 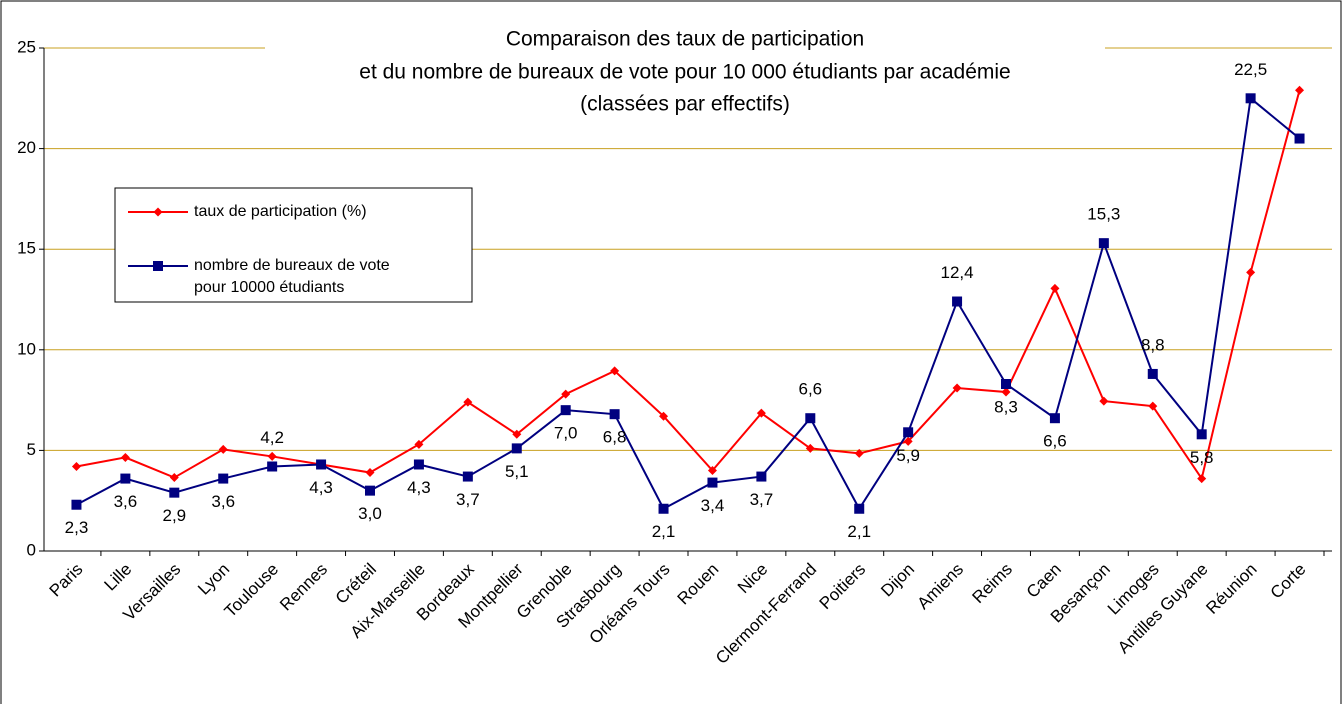 I want to click on legend-box, so click(x=293, y=245).